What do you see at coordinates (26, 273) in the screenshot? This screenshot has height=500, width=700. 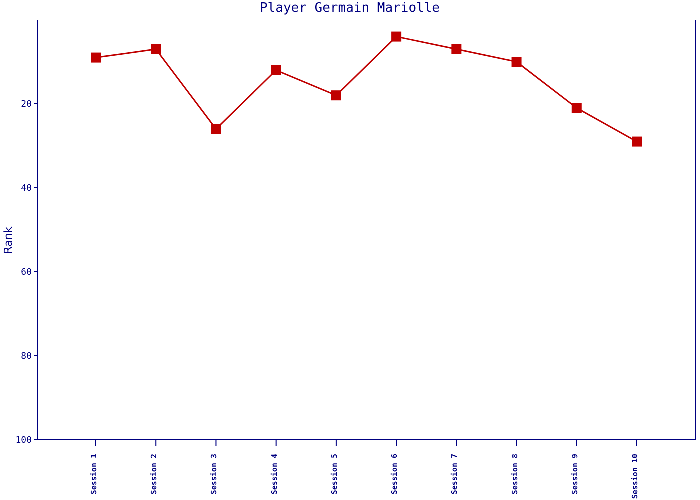 I see `y-tick-label: 60` at bounding box center [26, 273].